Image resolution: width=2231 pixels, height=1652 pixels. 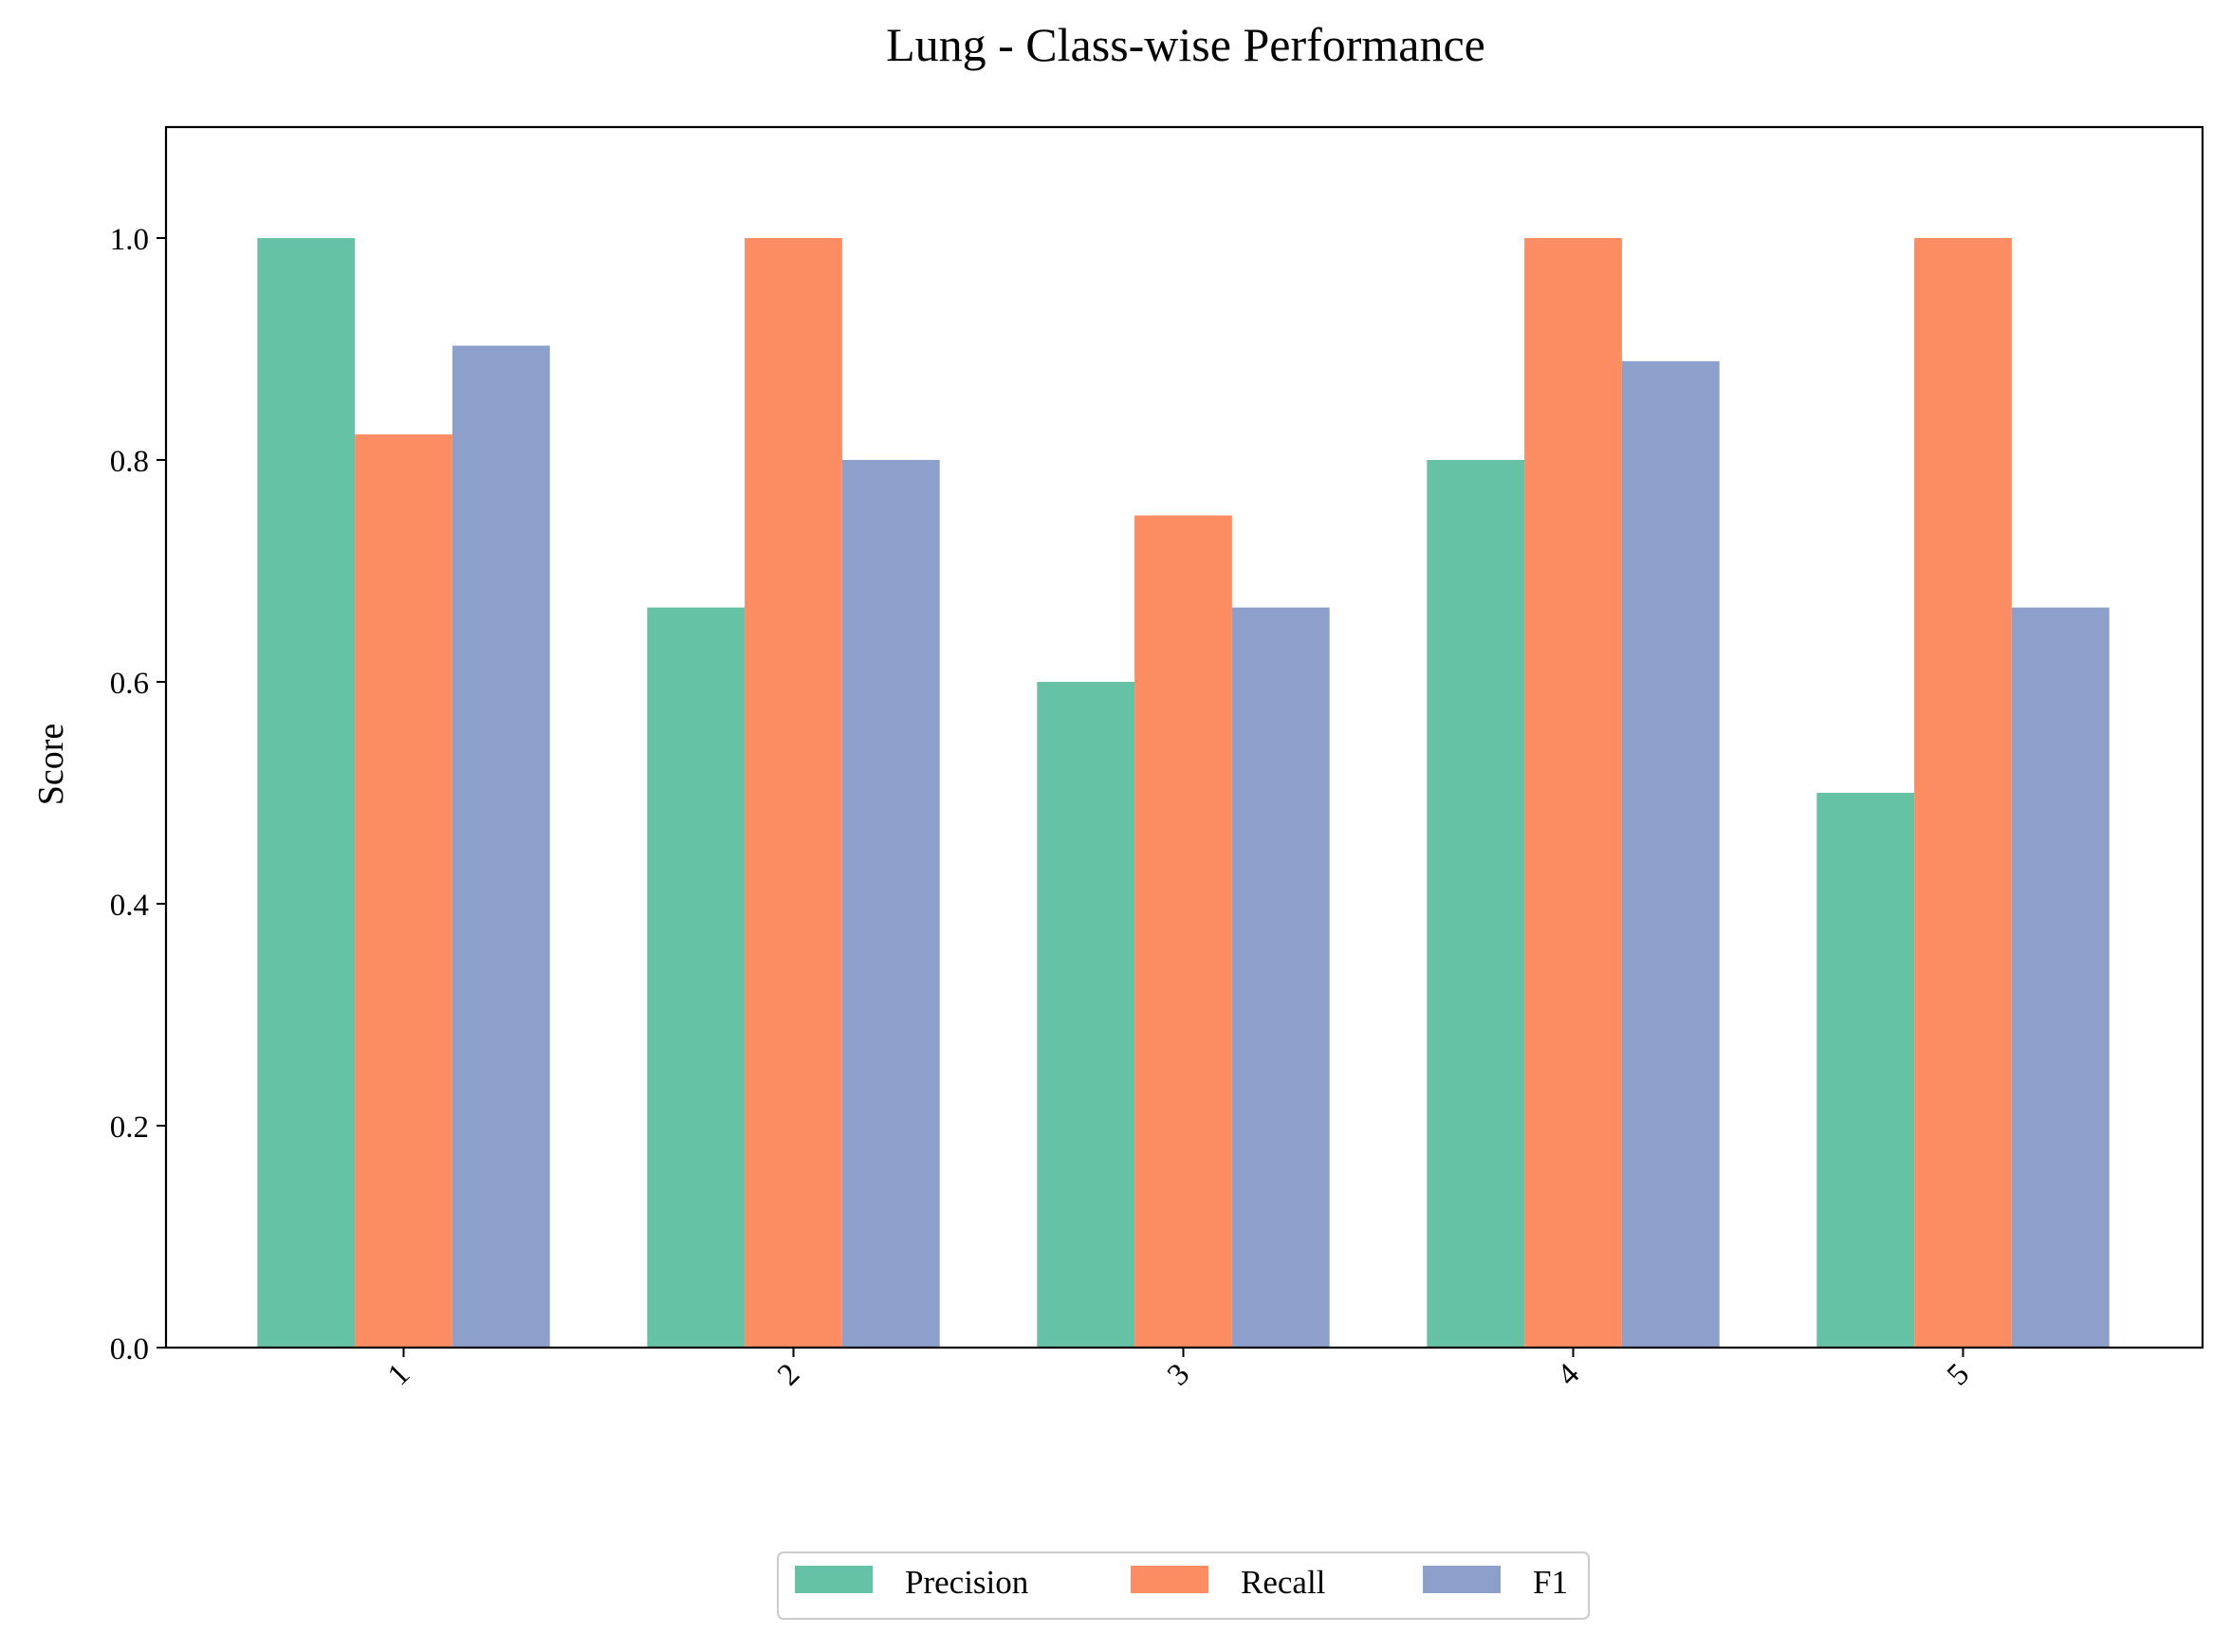 I want to click on legend-swatch-recall, so click(x=1169, y=1579).